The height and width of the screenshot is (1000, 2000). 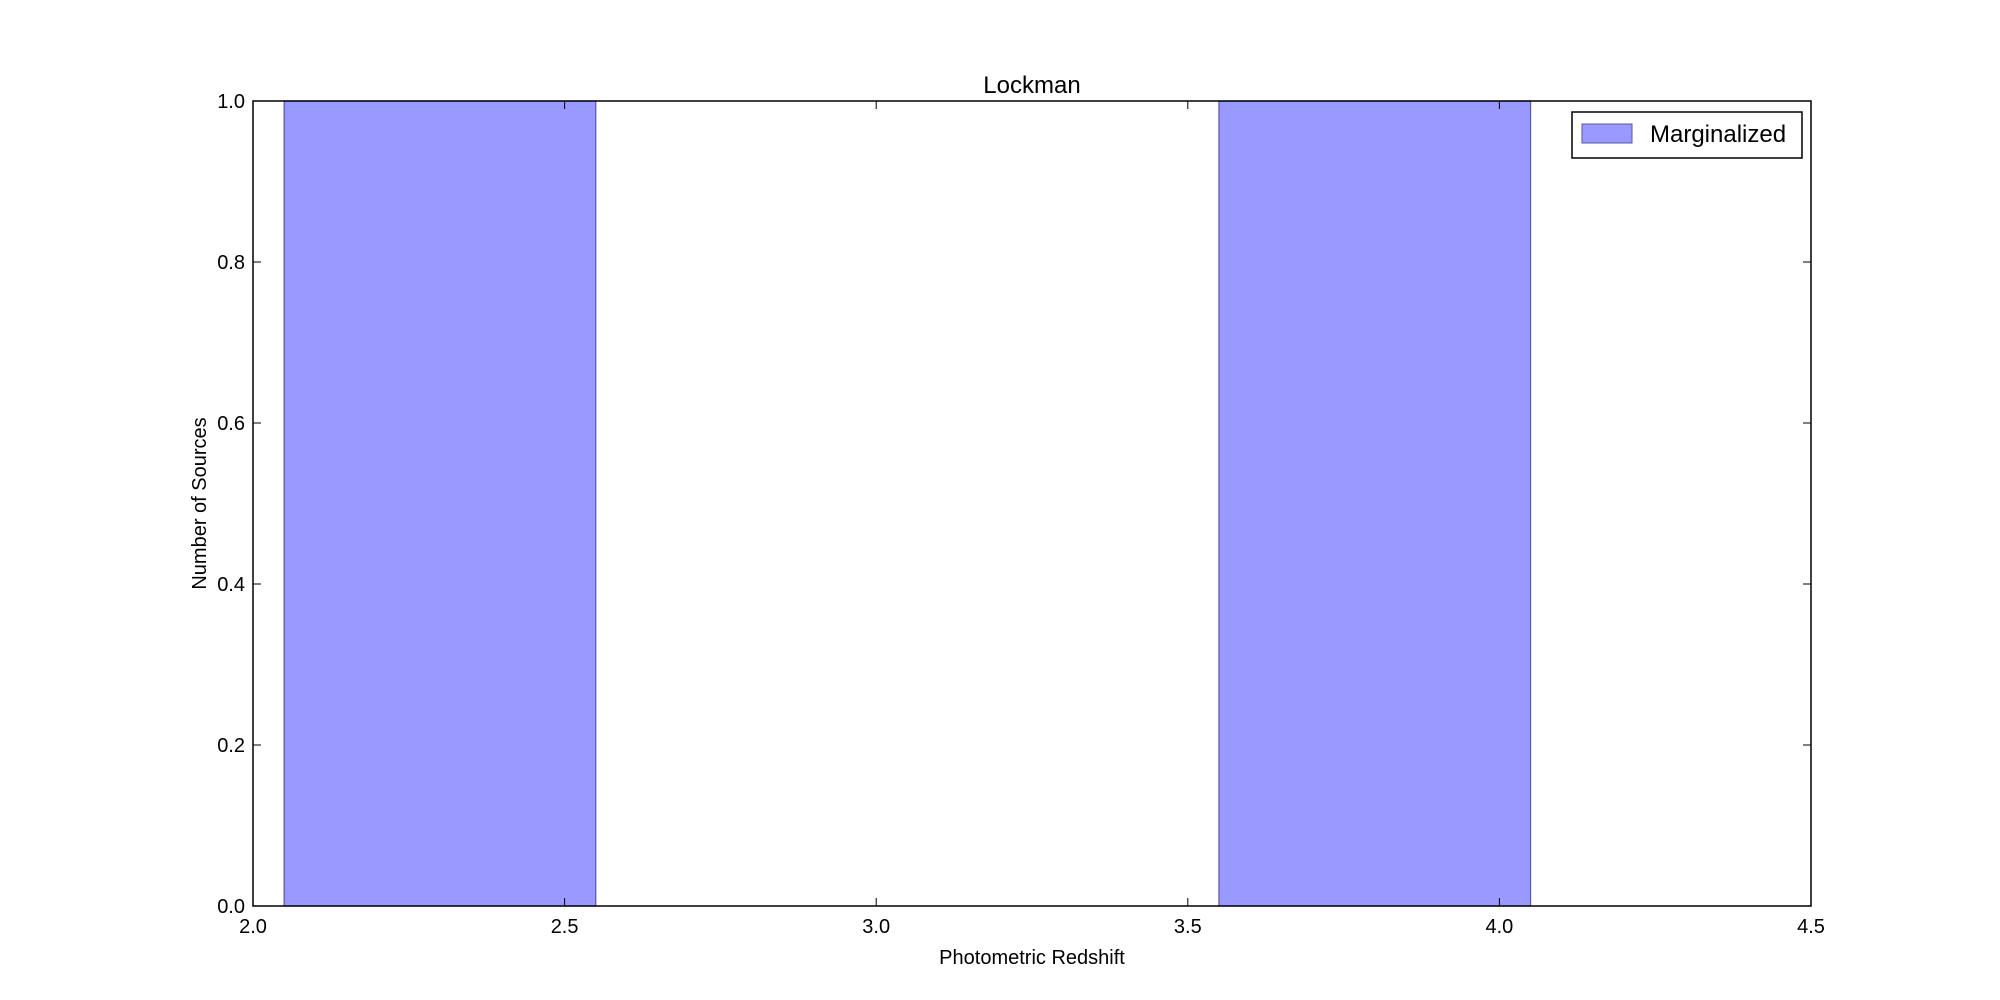 What do you see at coordinates (1811, 927) in the screenshot?
I see `x-tick-label: 4.5` at bounding box center [1811, 927].